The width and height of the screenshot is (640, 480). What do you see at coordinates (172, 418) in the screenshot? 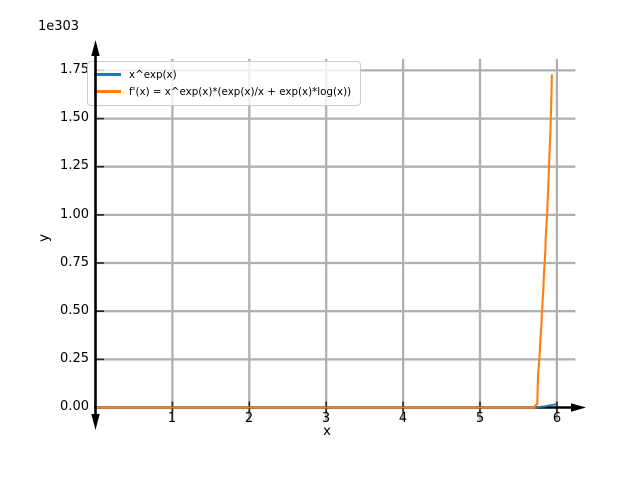
I see `x-tick-label: 1` at bounding box center [172, 418].